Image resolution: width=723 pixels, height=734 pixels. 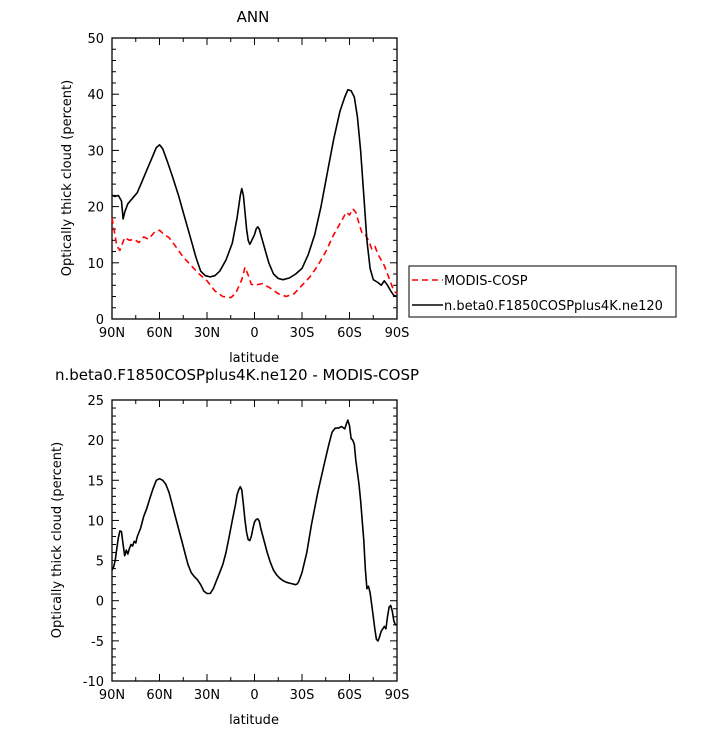 I want to click on series-line-n-beta0-f1850cospplus4k-ne120, so click(x=254, y=193).